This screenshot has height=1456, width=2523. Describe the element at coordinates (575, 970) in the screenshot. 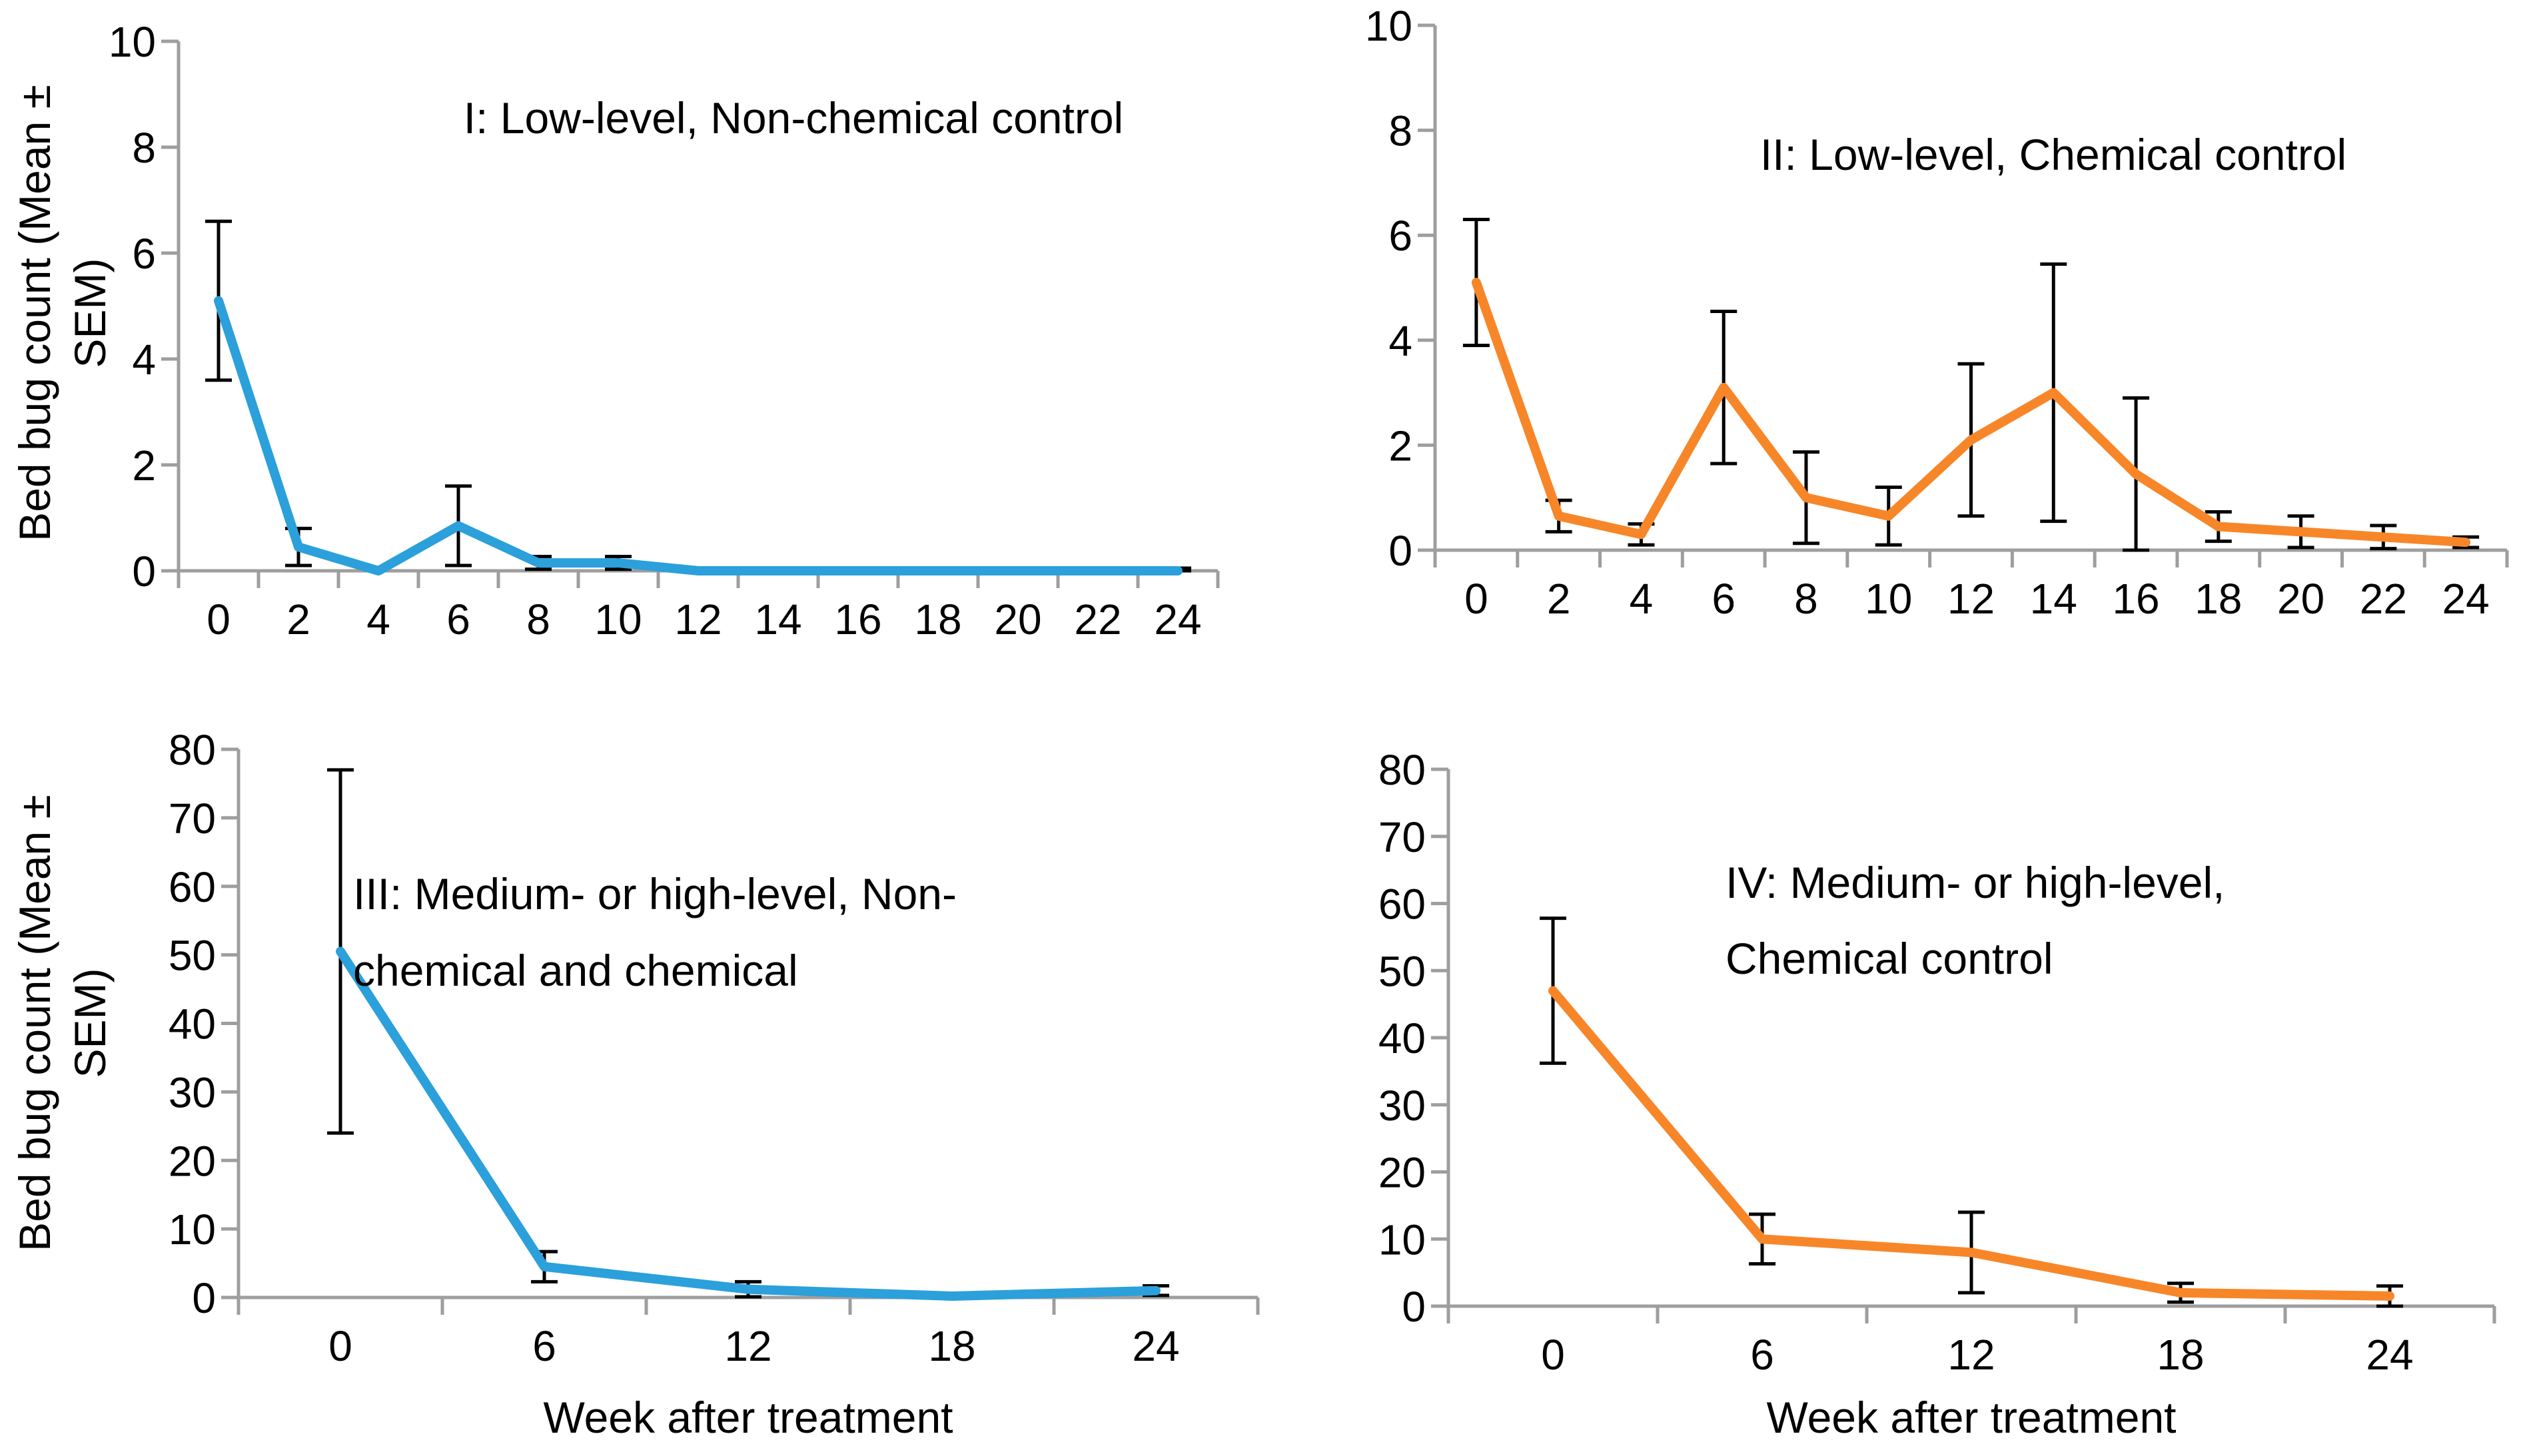

I see `panel-title: chemical and chemical` at that location.